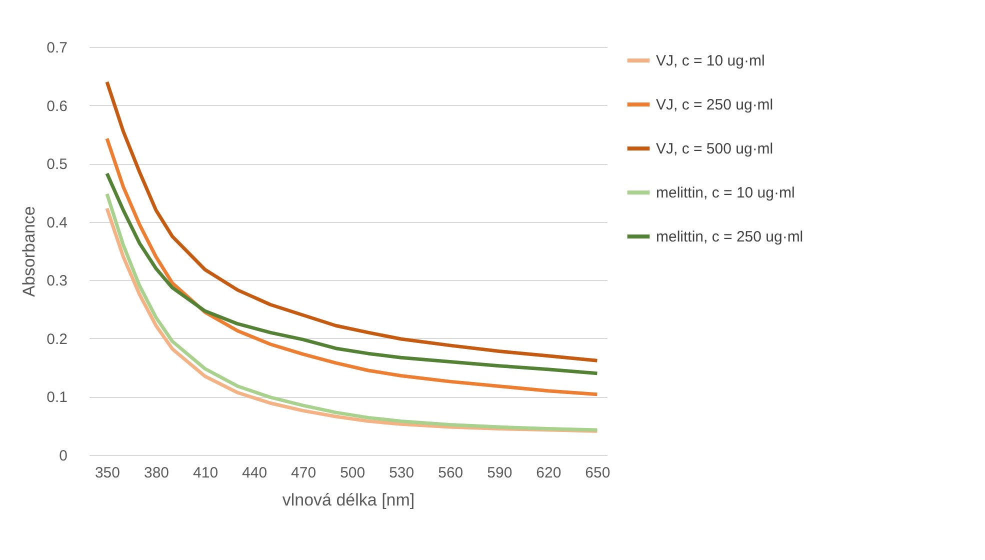 The height and width of the screenshot is (560, 985). I want to click on legend-label: melittin, c = 250 ug·ml, so click(730, 237).